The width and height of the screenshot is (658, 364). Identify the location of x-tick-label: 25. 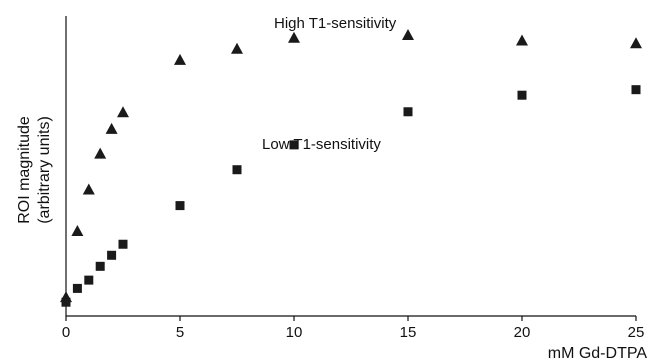
(636, 332).